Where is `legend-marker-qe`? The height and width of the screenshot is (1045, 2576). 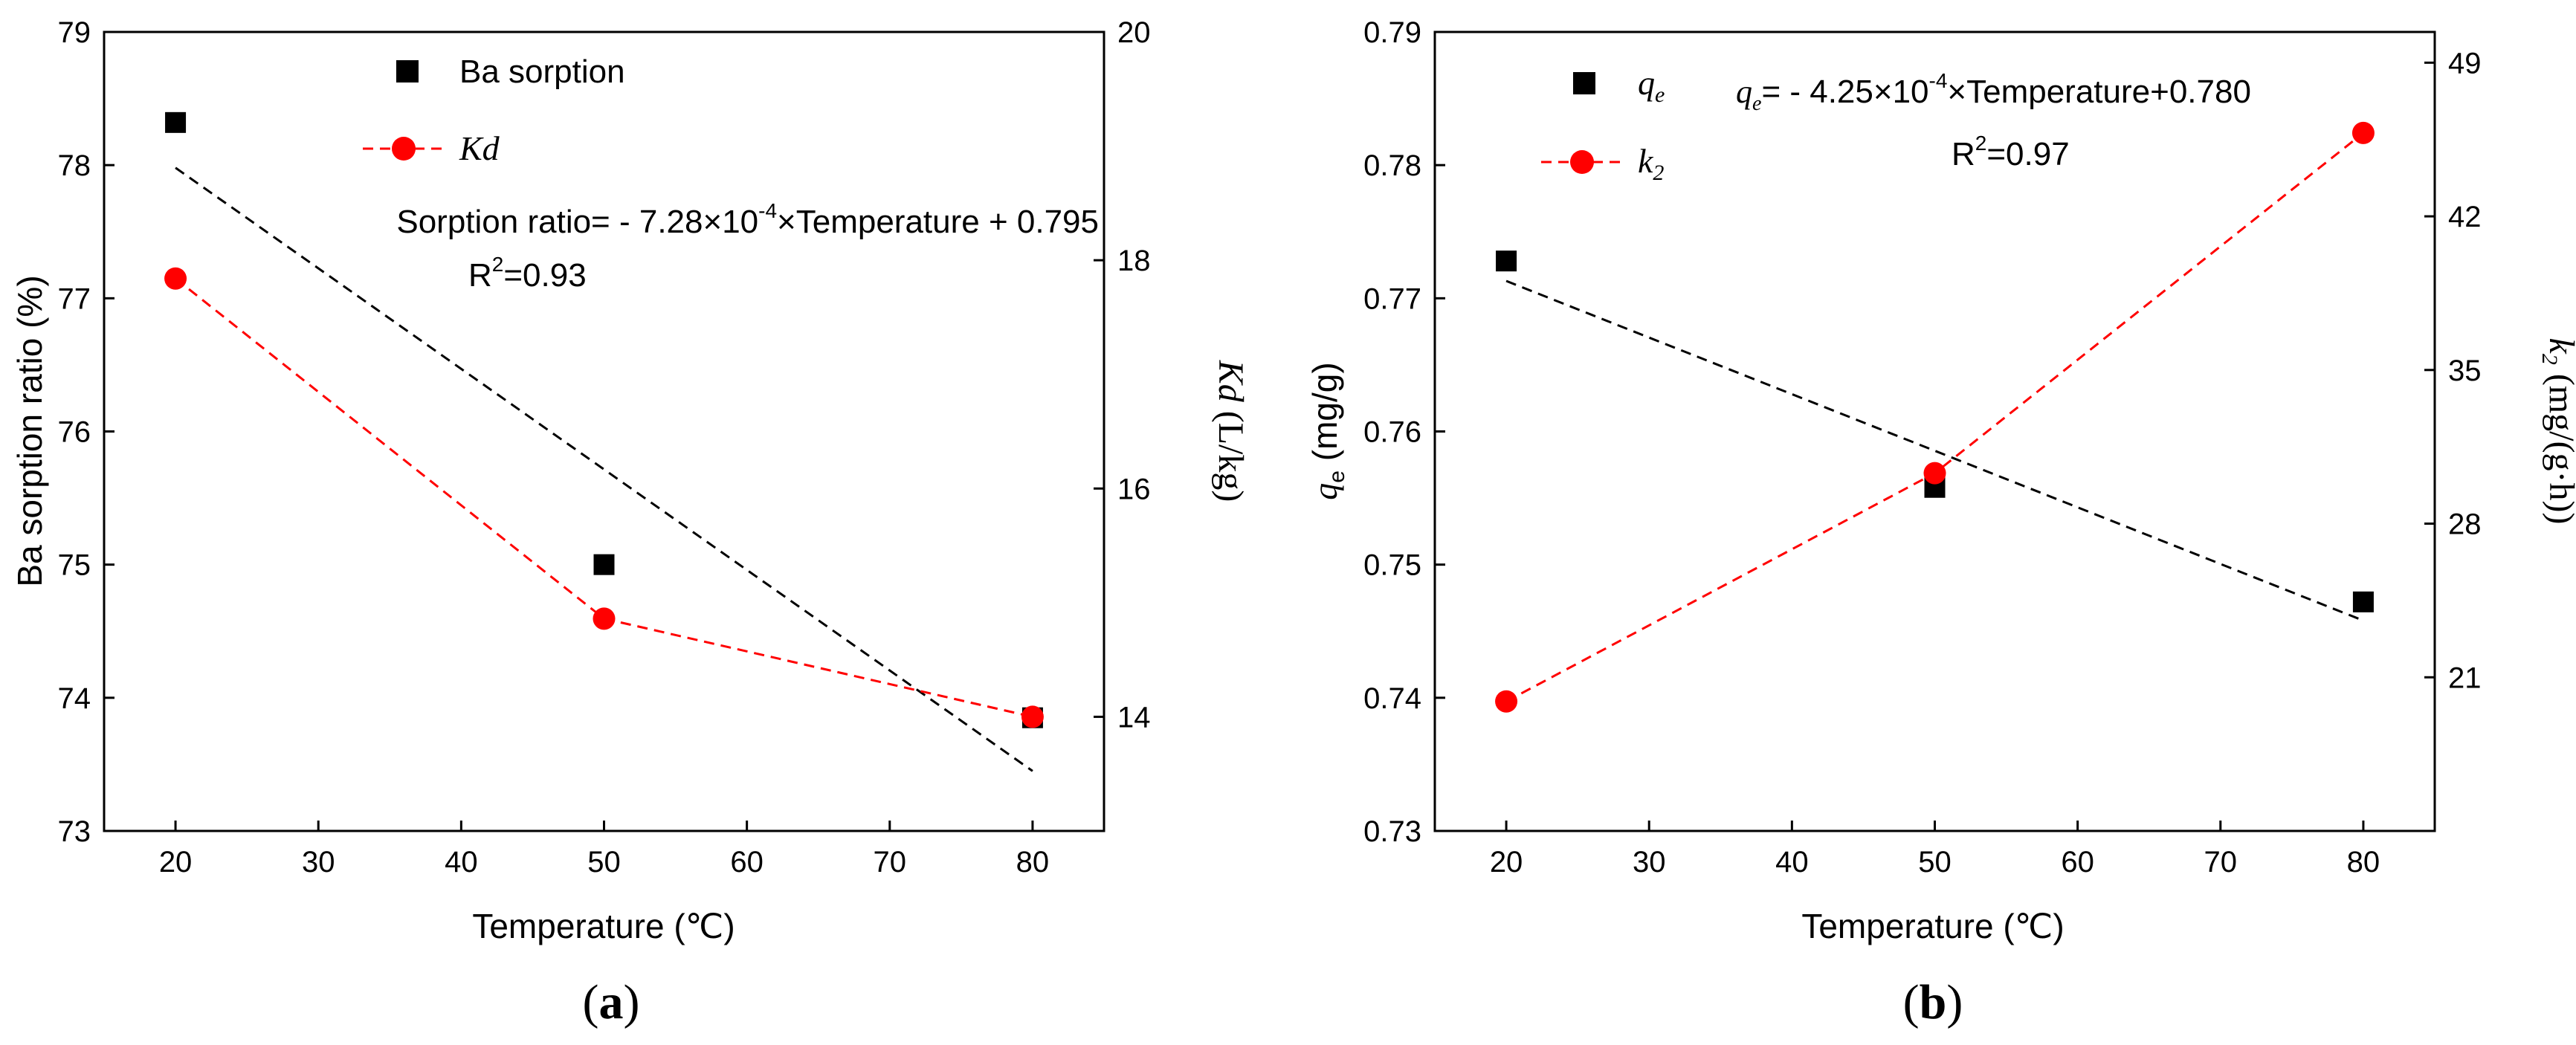 legend-marker-qe is located at coordinates (1584, 83).